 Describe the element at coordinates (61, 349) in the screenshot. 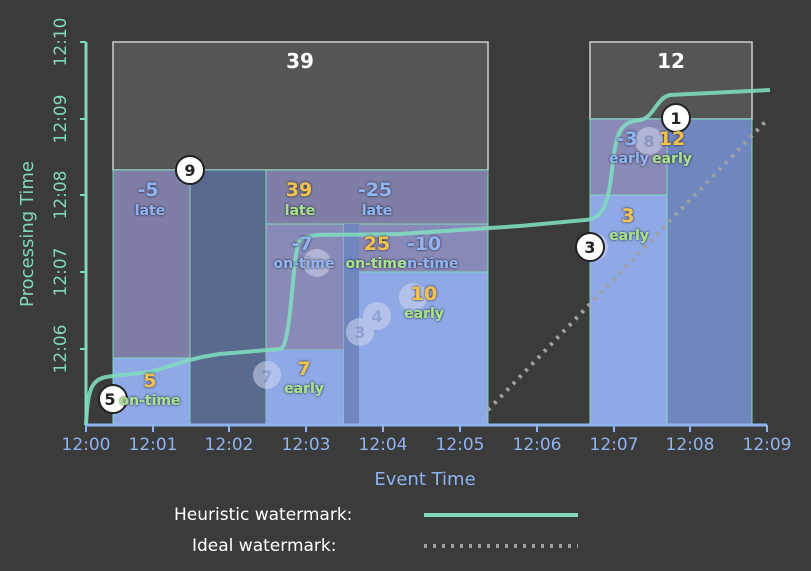

I see `y-tick-label: 12:06` at that location.